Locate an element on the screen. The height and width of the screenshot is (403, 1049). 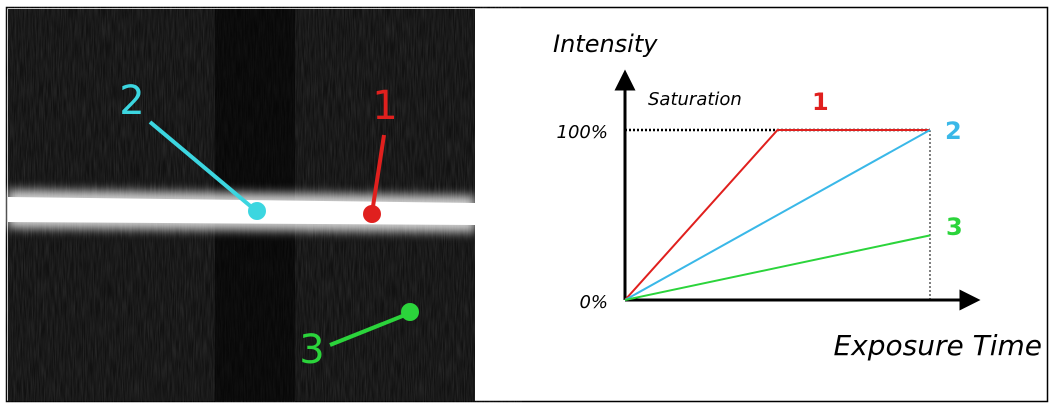
series-label: 2 is located at coordinates (953, 131).